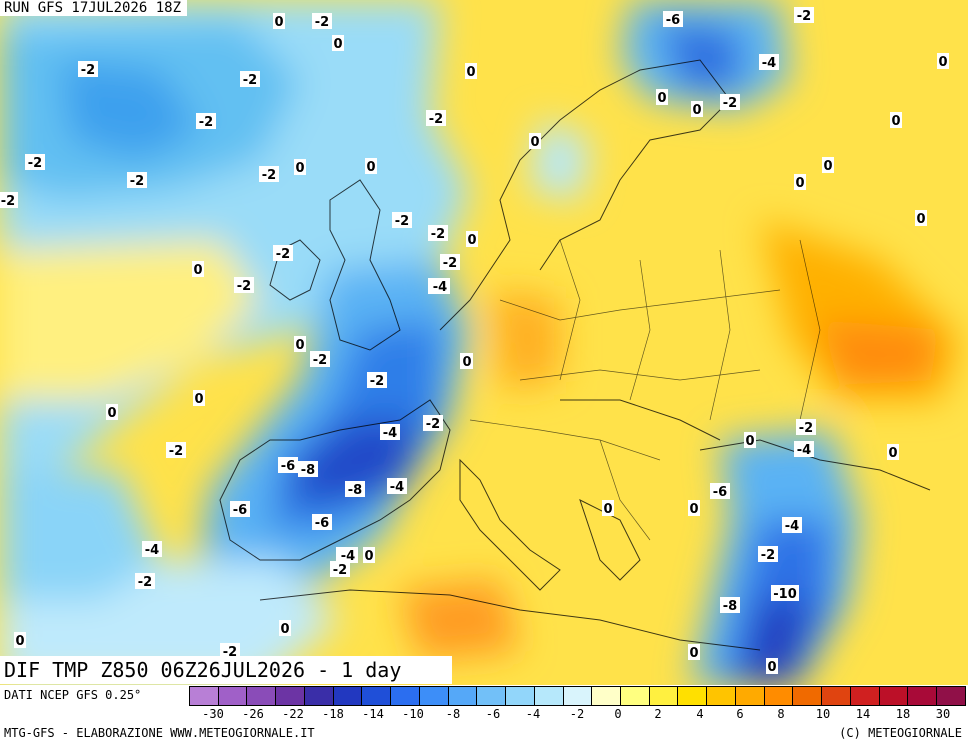  I want to click on color-scale-tick-label: -2, so click(577, 714).